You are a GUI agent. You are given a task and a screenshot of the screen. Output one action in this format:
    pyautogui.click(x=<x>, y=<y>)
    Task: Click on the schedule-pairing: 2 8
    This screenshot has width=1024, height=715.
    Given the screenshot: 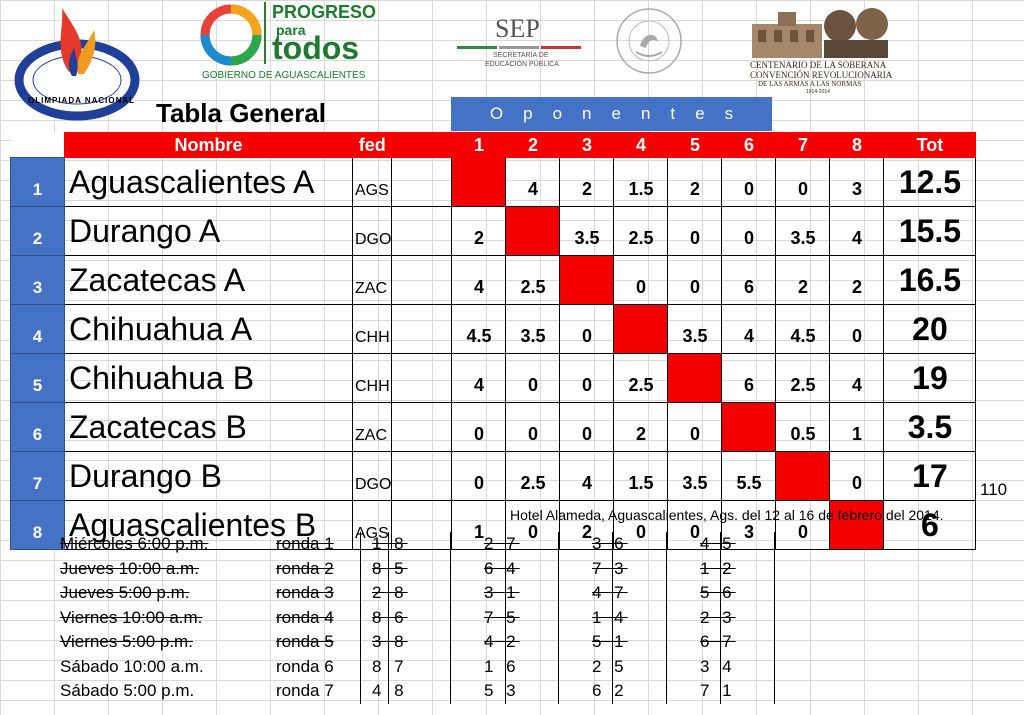 What is the action you would take?
    pyautogui.click(x=390, y=592)
    